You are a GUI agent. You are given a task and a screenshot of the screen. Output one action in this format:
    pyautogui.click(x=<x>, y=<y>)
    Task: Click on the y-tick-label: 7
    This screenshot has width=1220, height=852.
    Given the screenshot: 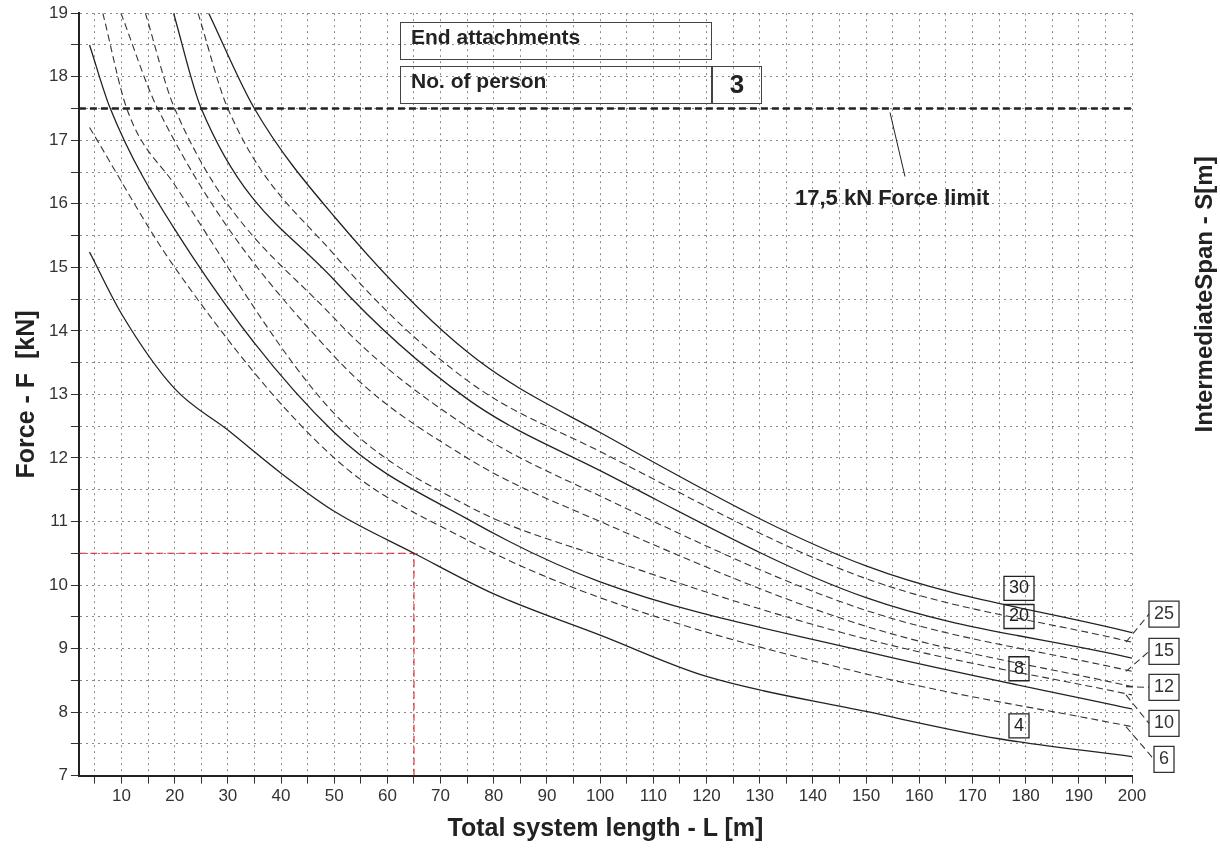 What is the action you would take?
    pyautogui.click(x=63, y=775)
    